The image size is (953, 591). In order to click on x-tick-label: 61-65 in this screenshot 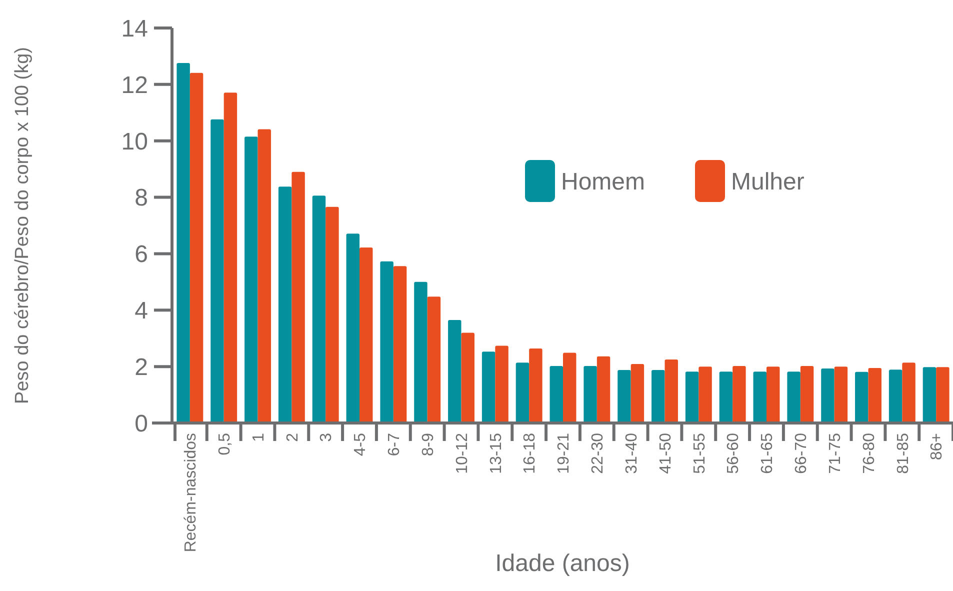, I will do `click(767, 453)`.